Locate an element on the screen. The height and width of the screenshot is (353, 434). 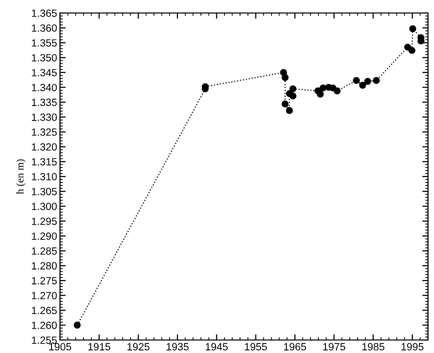
x-tick-label: 1935 is located at coordinates (177, 346).